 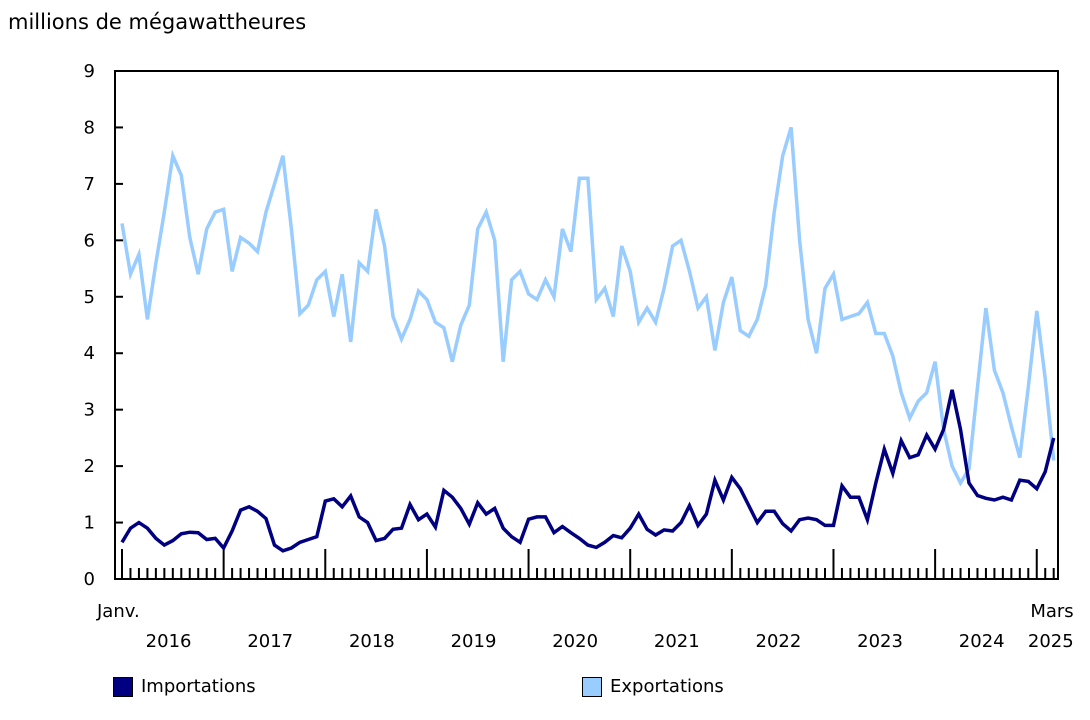 What do you see at coordinates (575, 641) in the screenshot?
I see `x-year-label: 2020` at bounding box center [575, 641].